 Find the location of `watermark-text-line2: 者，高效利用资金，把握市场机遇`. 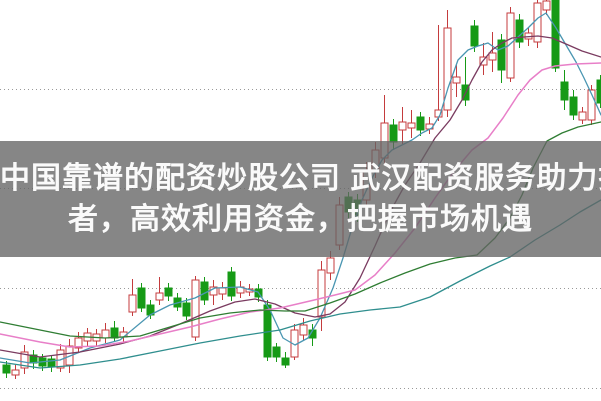

watermark-text-line2: 者，高效利用资金，把握市场机遇 is located at coordinates (300, 219).